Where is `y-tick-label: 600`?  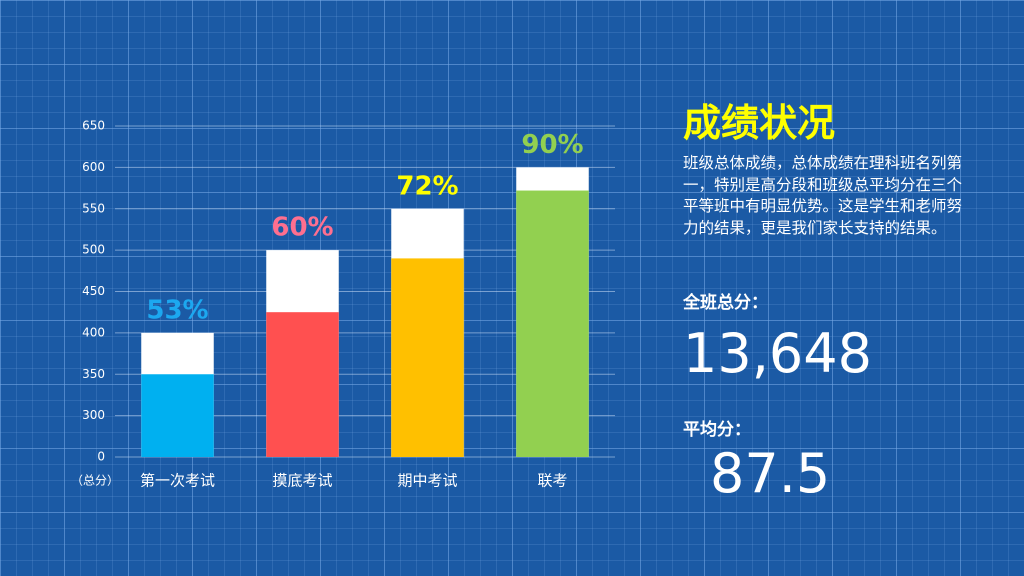
y-tick-label: 600 is located at coordinates (93, 167).